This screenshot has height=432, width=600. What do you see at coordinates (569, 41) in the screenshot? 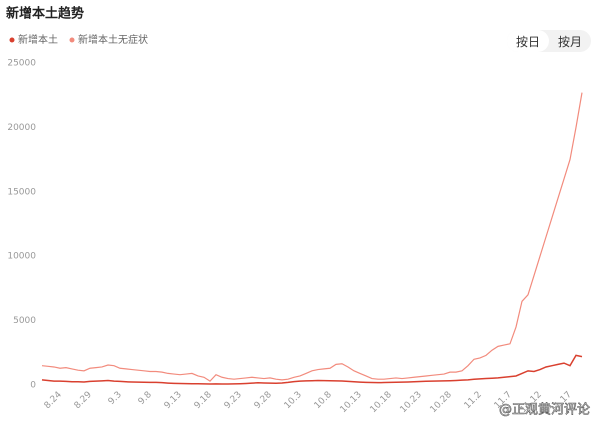
I see `month-button: 按月` at bounding box center [569, 41].